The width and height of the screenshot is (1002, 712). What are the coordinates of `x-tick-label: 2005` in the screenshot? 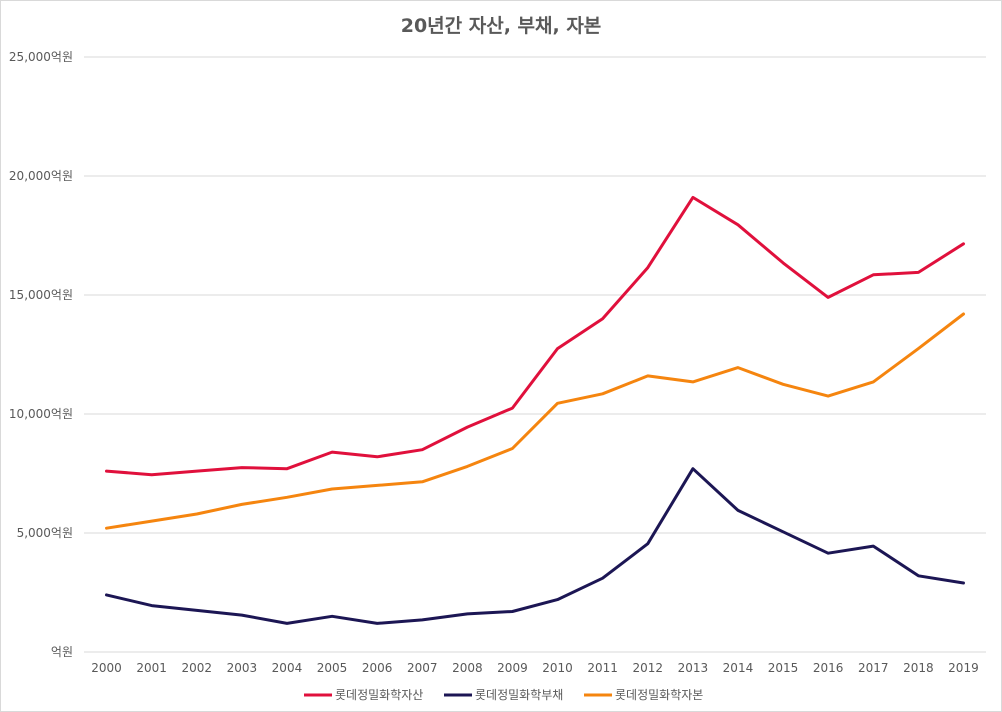 It's located at (332, 668).